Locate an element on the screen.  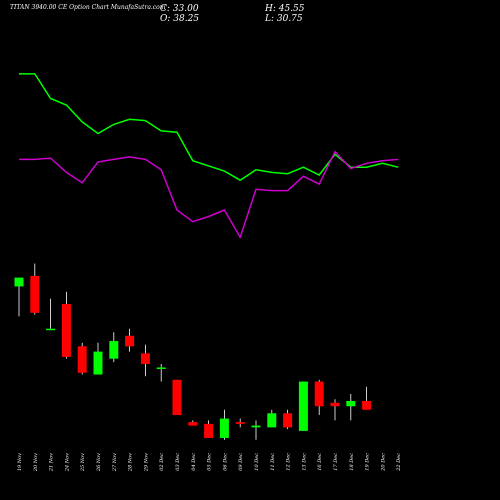
high-value: H: 45.55 is located at coordinates (285, 9).